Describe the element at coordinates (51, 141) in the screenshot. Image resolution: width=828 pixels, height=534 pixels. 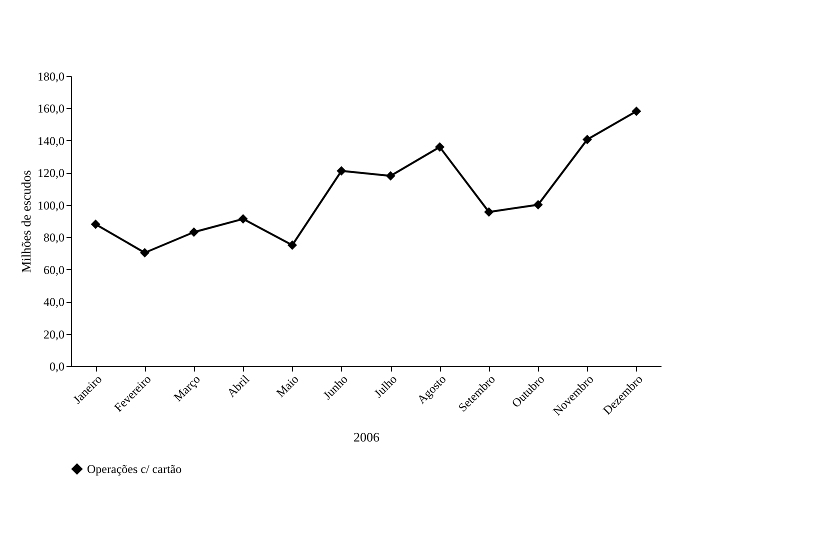
I see `y-tick-label: 140,0` at that location.